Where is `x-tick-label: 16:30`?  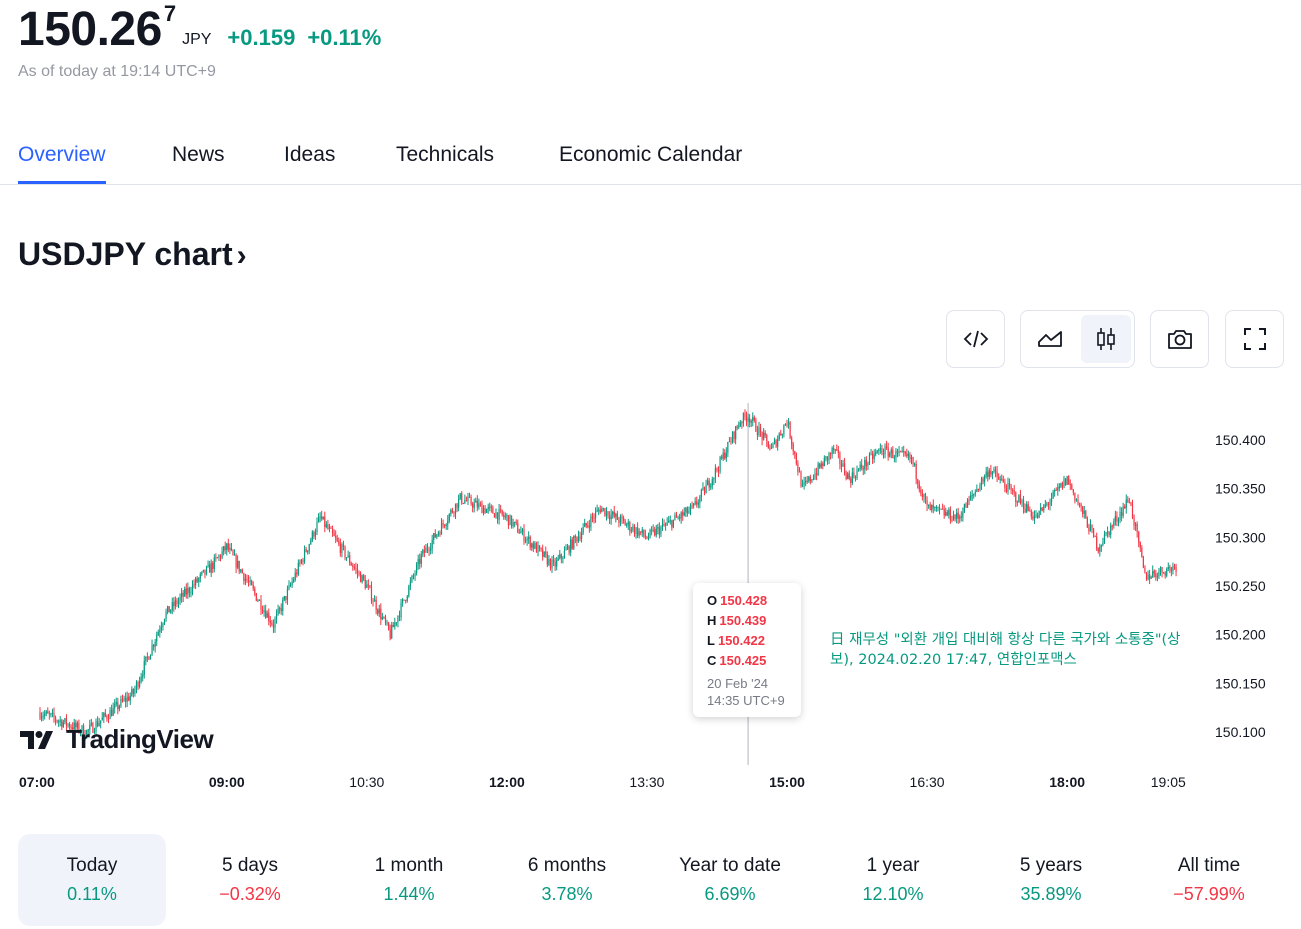
x-tick-label: 16:30 is located at coordinates (927, 782).